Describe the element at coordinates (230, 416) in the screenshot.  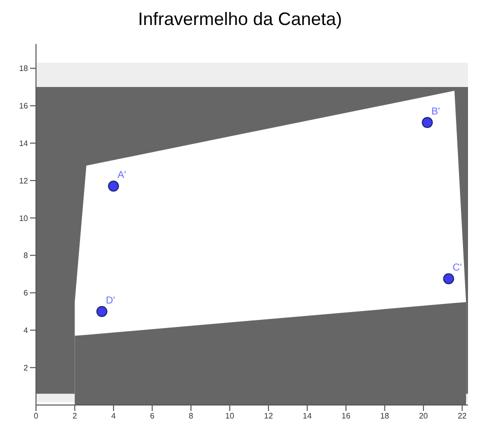
I see `x-tick-label: 10` at that location.